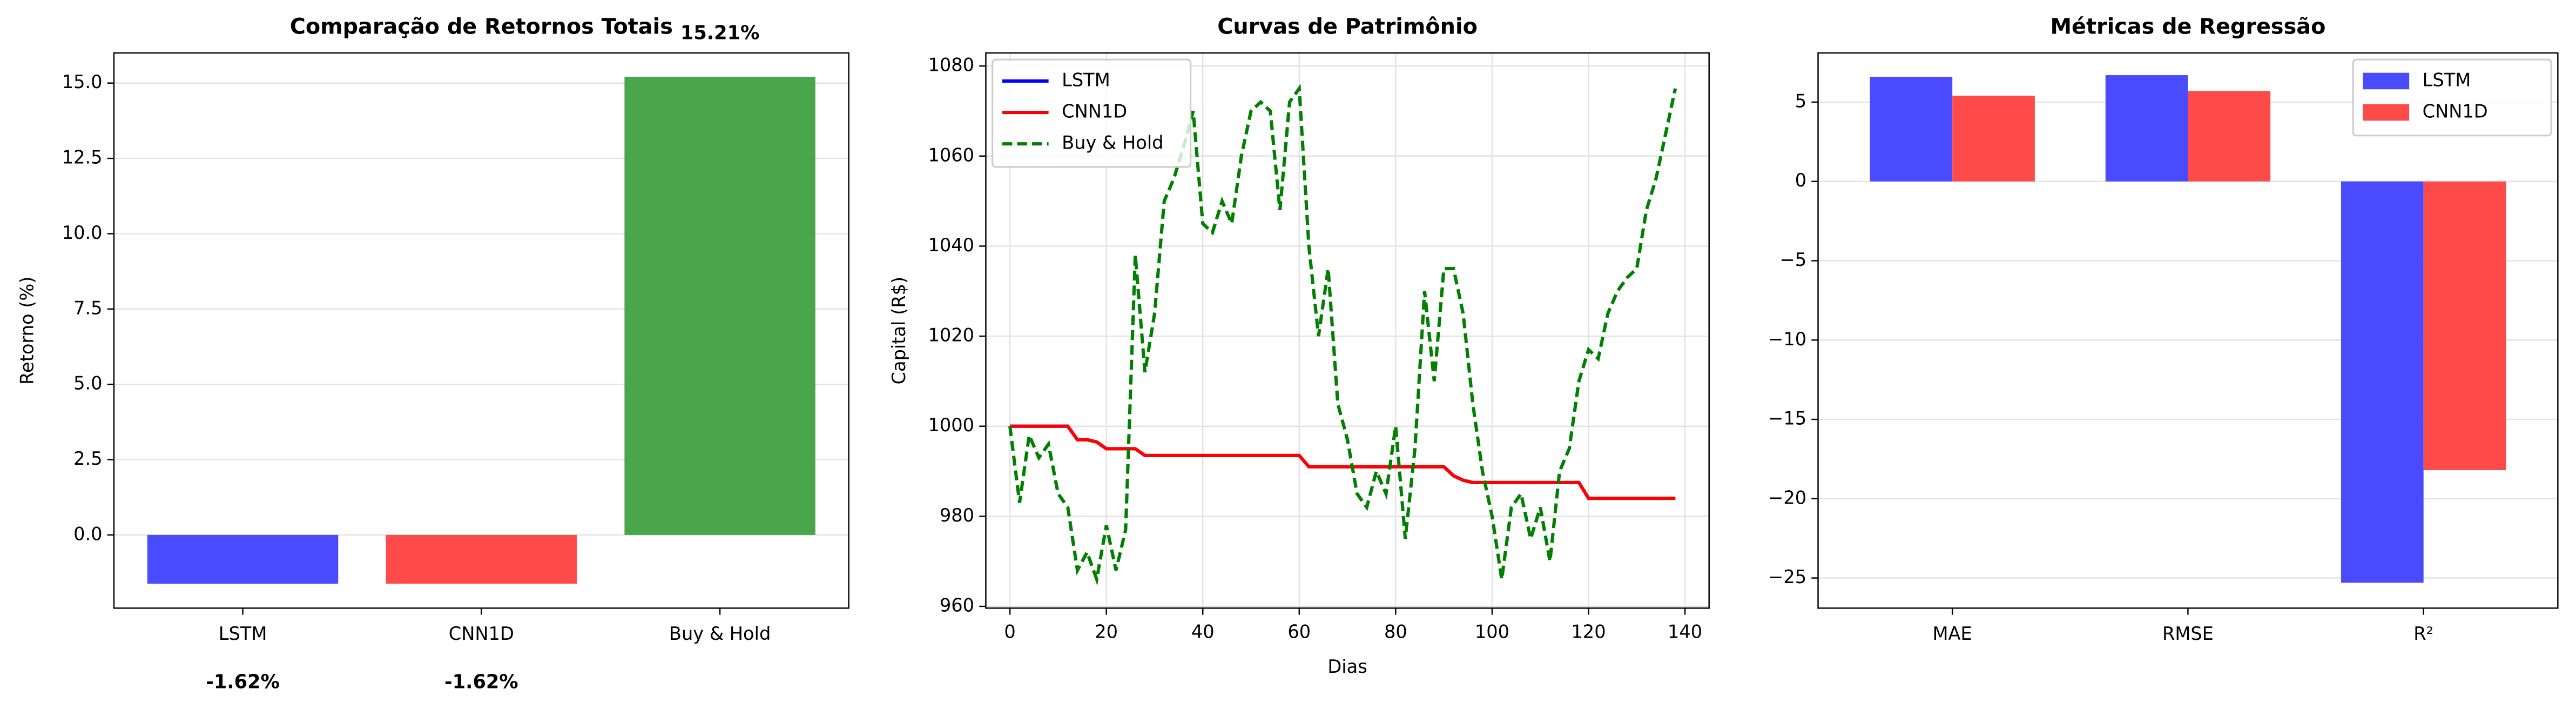 The width and height of the screenshot is (2576, 709). What do you see at coordinates (1787, 419) in the screenshot?
I see `y-tick-label: −15` at bounding box center [1787, 419].